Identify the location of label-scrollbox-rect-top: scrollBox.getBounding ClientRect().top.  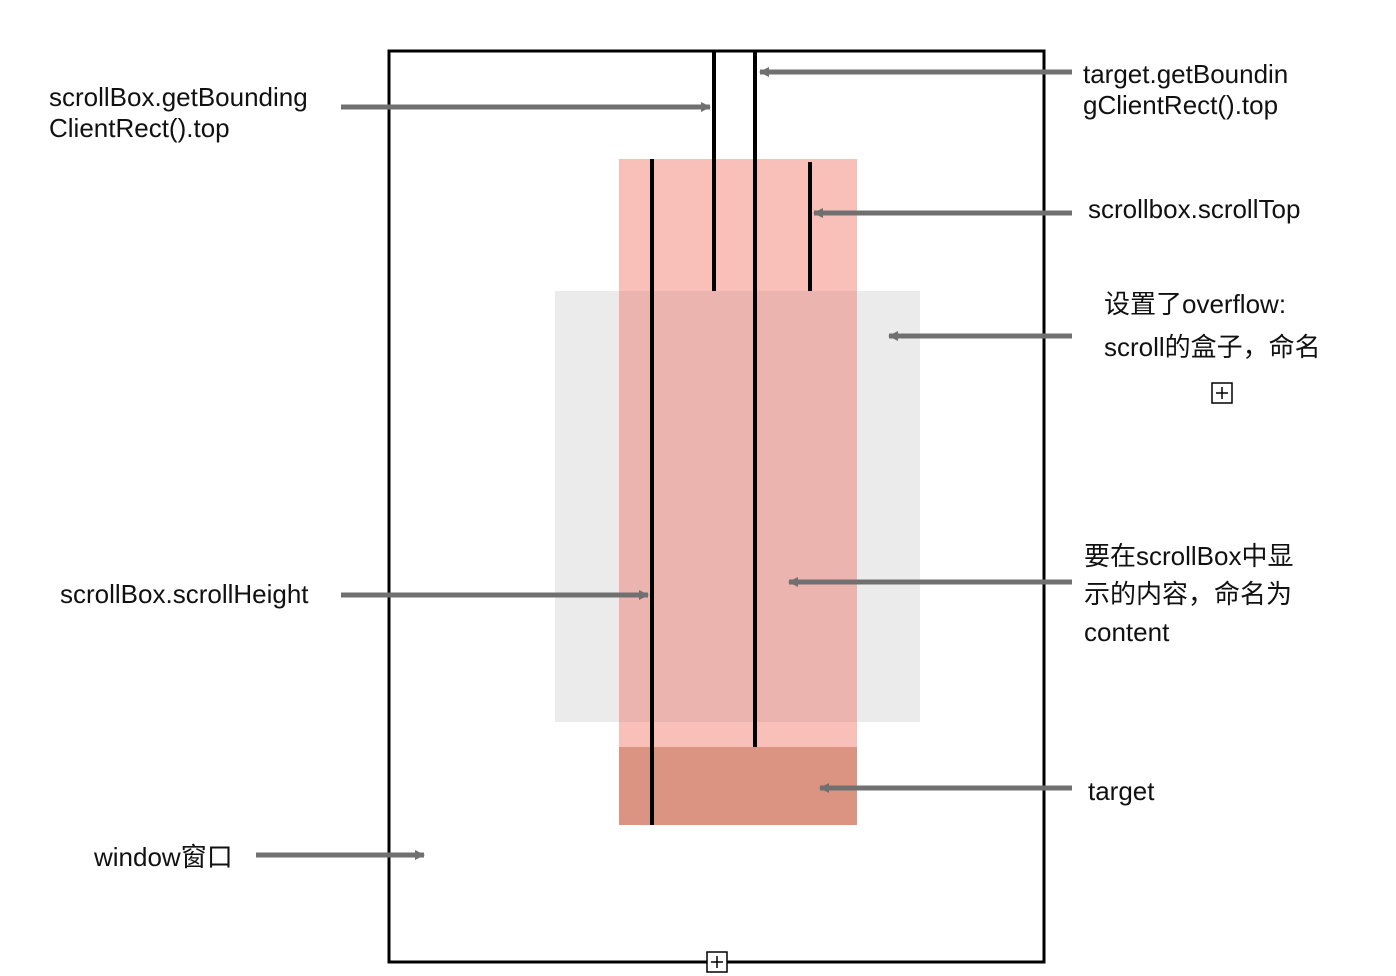
(178, 113).